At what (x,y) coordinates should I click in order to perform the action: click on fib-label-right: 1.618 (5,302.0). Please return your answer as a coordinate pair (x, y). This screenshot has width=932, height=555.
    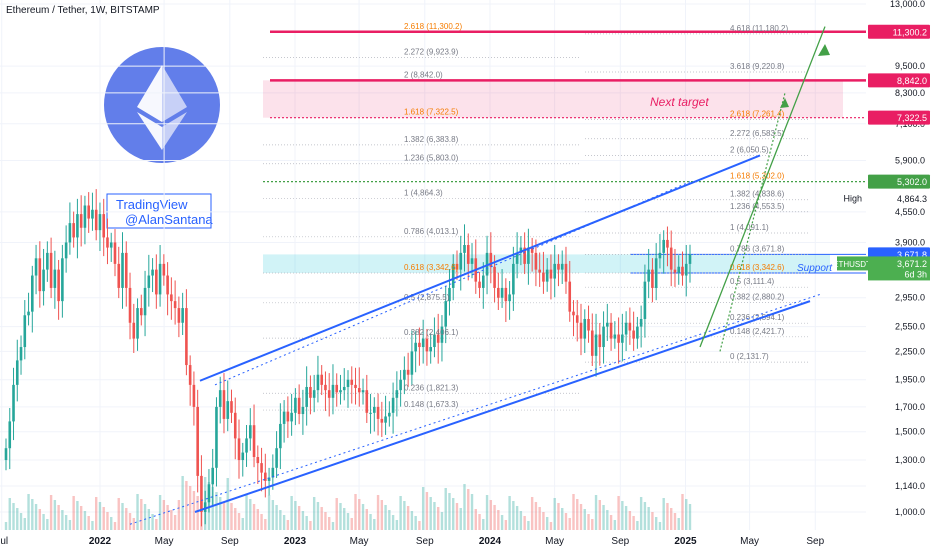
    Looking at the image, I should click on (757, 176).